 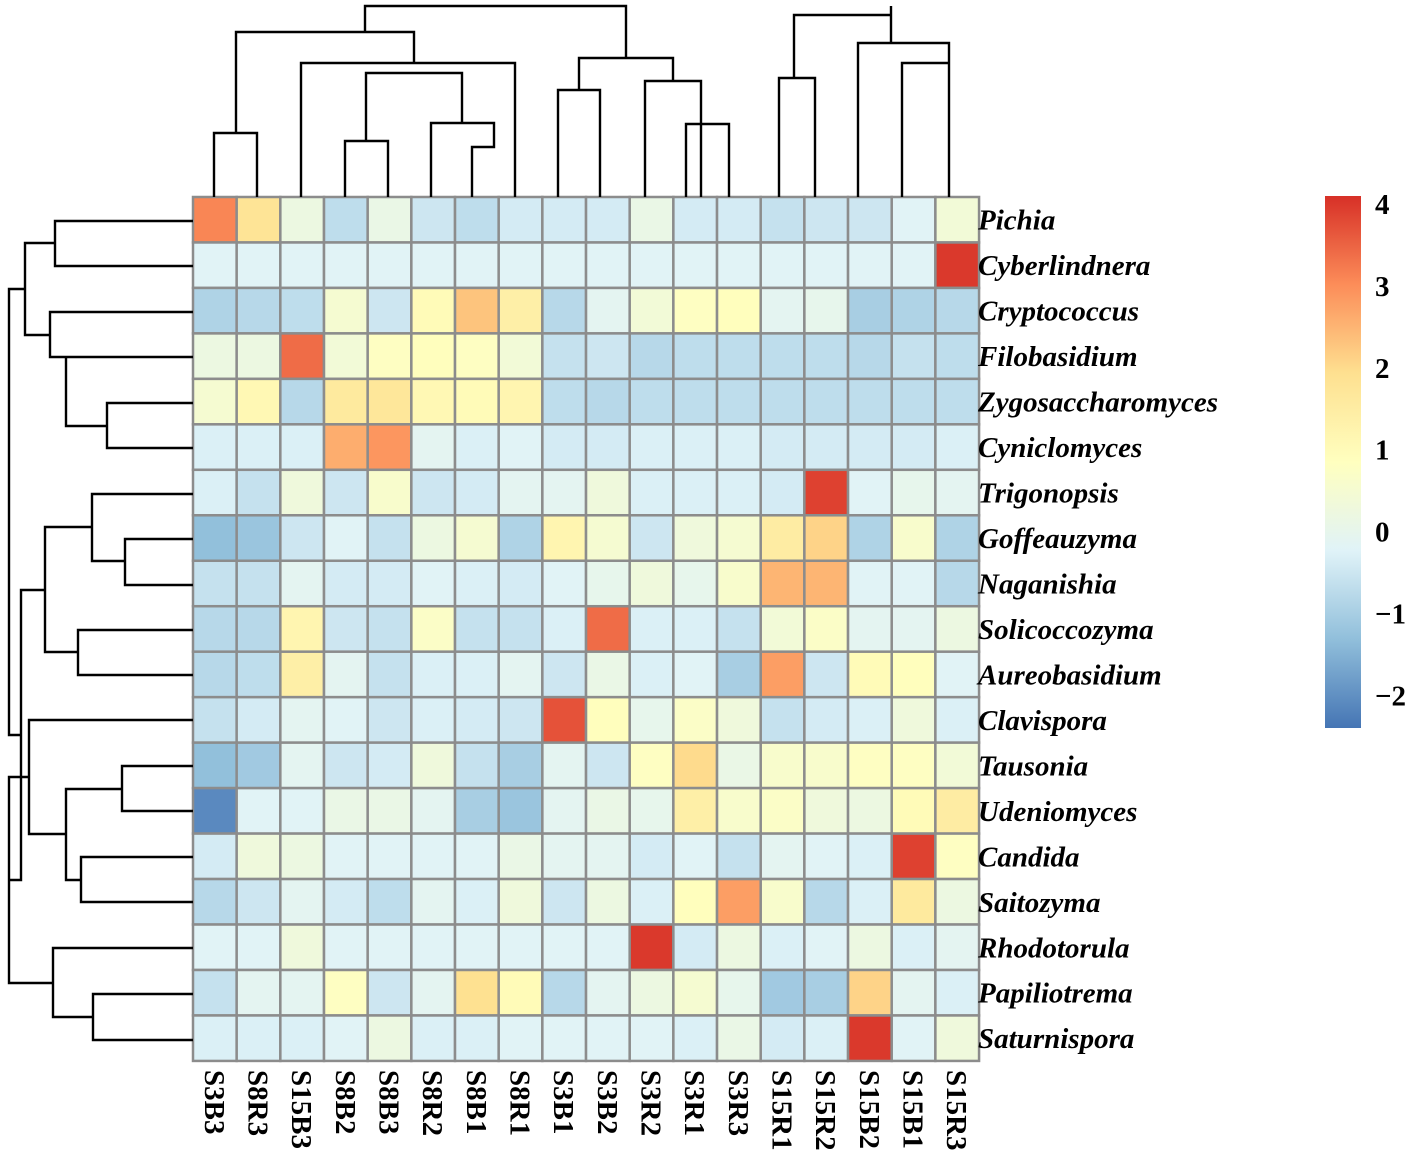 I want to click on colorbar-tick-label: −2, so click(x=1390, y=696).